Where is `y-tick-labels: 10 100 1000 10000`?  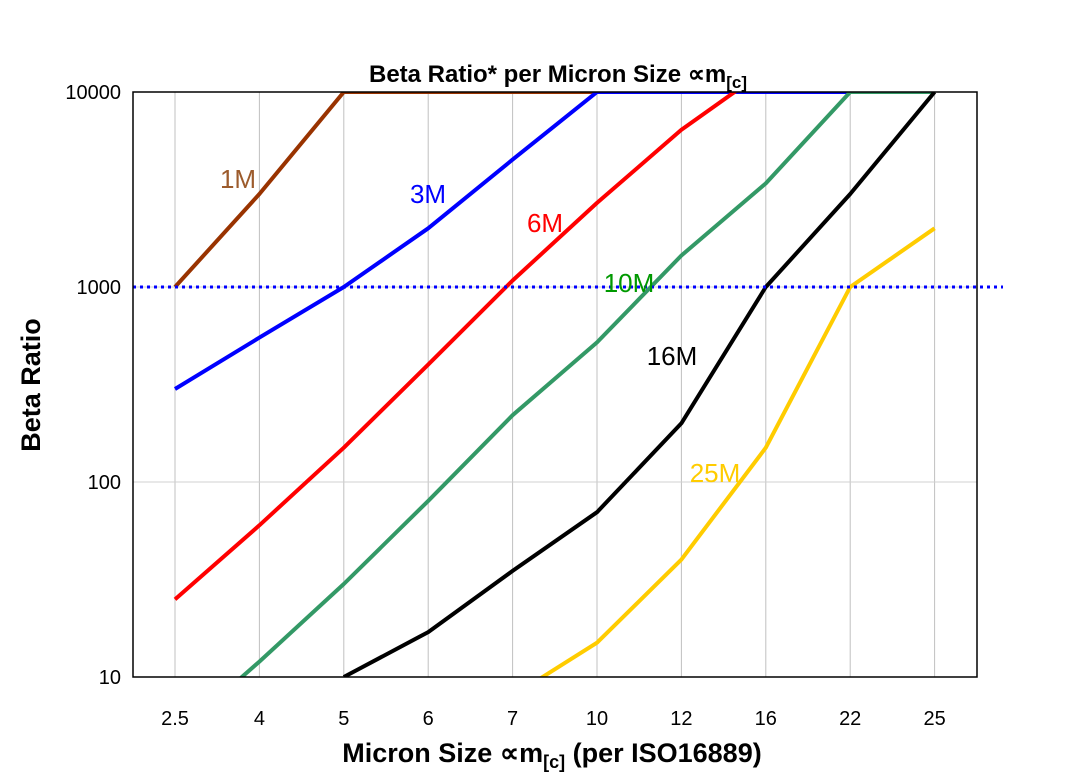 y-tick-labels: 10 100 1000 10000 is located at coordinates (93, 385).